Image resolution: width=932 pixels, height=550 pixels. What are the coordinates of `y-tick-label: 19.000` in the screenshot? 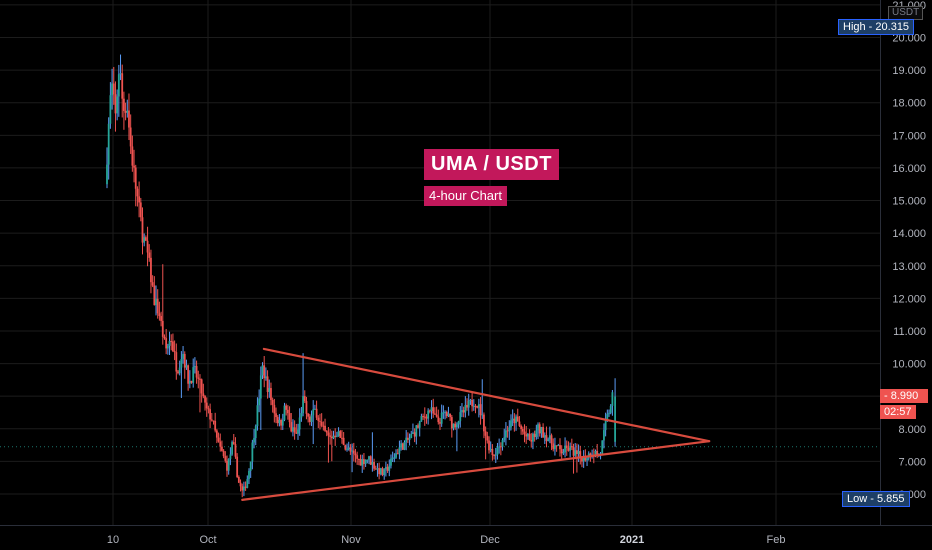 It's located at (909, 71).